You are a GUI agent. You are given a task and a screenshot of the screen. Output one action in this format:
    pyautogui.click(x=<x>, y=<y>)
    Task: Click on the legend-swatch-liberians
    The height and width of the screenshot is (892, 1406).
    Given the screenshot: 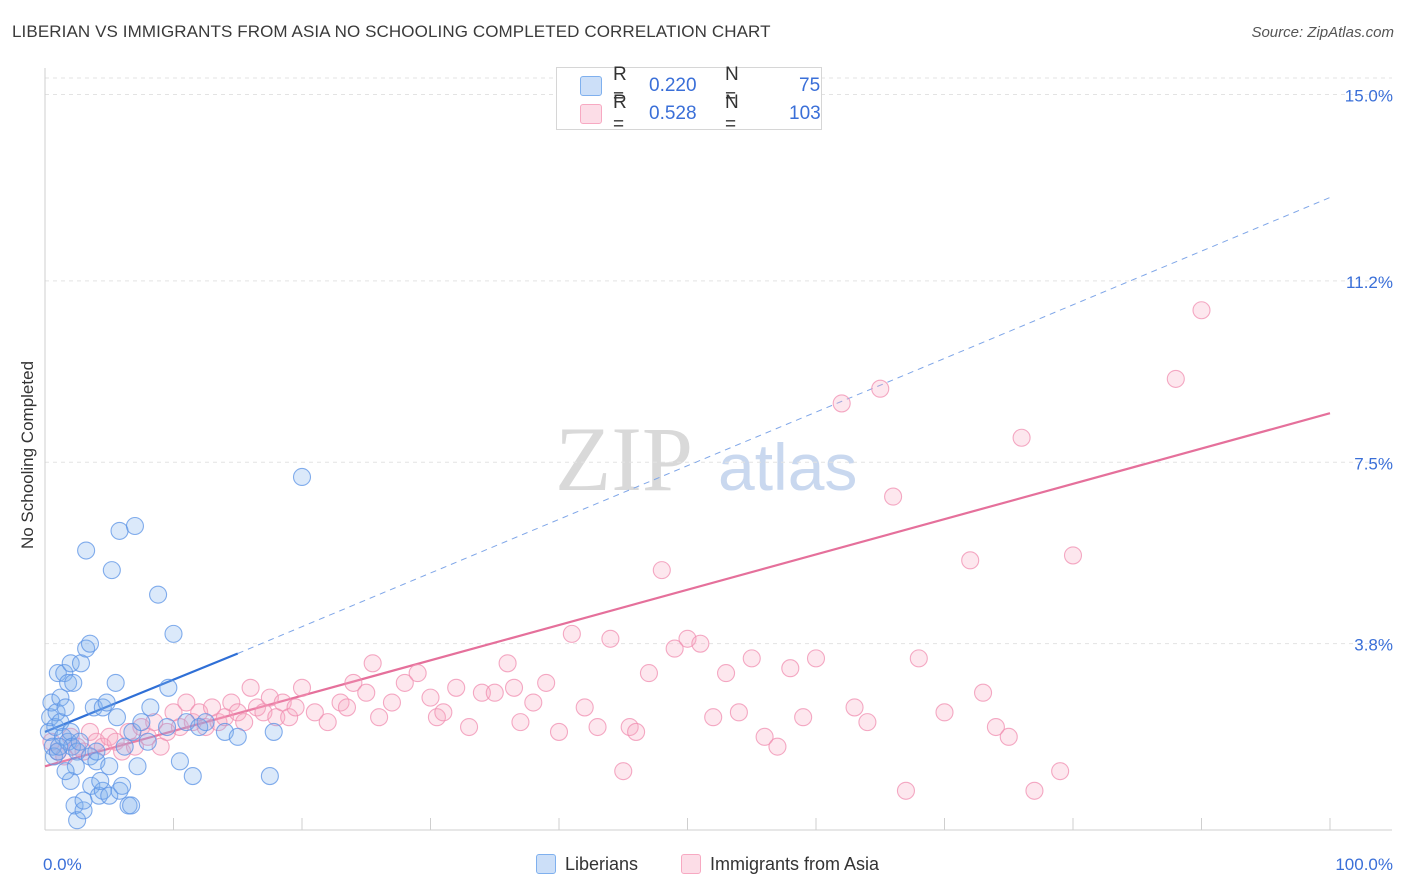 What is the action you would take?
    pyautogui.click(x=546, y=864)
    